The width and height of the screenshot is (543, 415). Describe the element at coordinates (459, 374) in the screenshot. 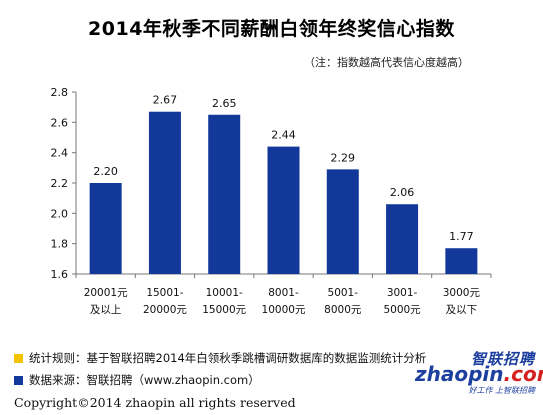

I see `logo-english-main: zhaopin` at that location.